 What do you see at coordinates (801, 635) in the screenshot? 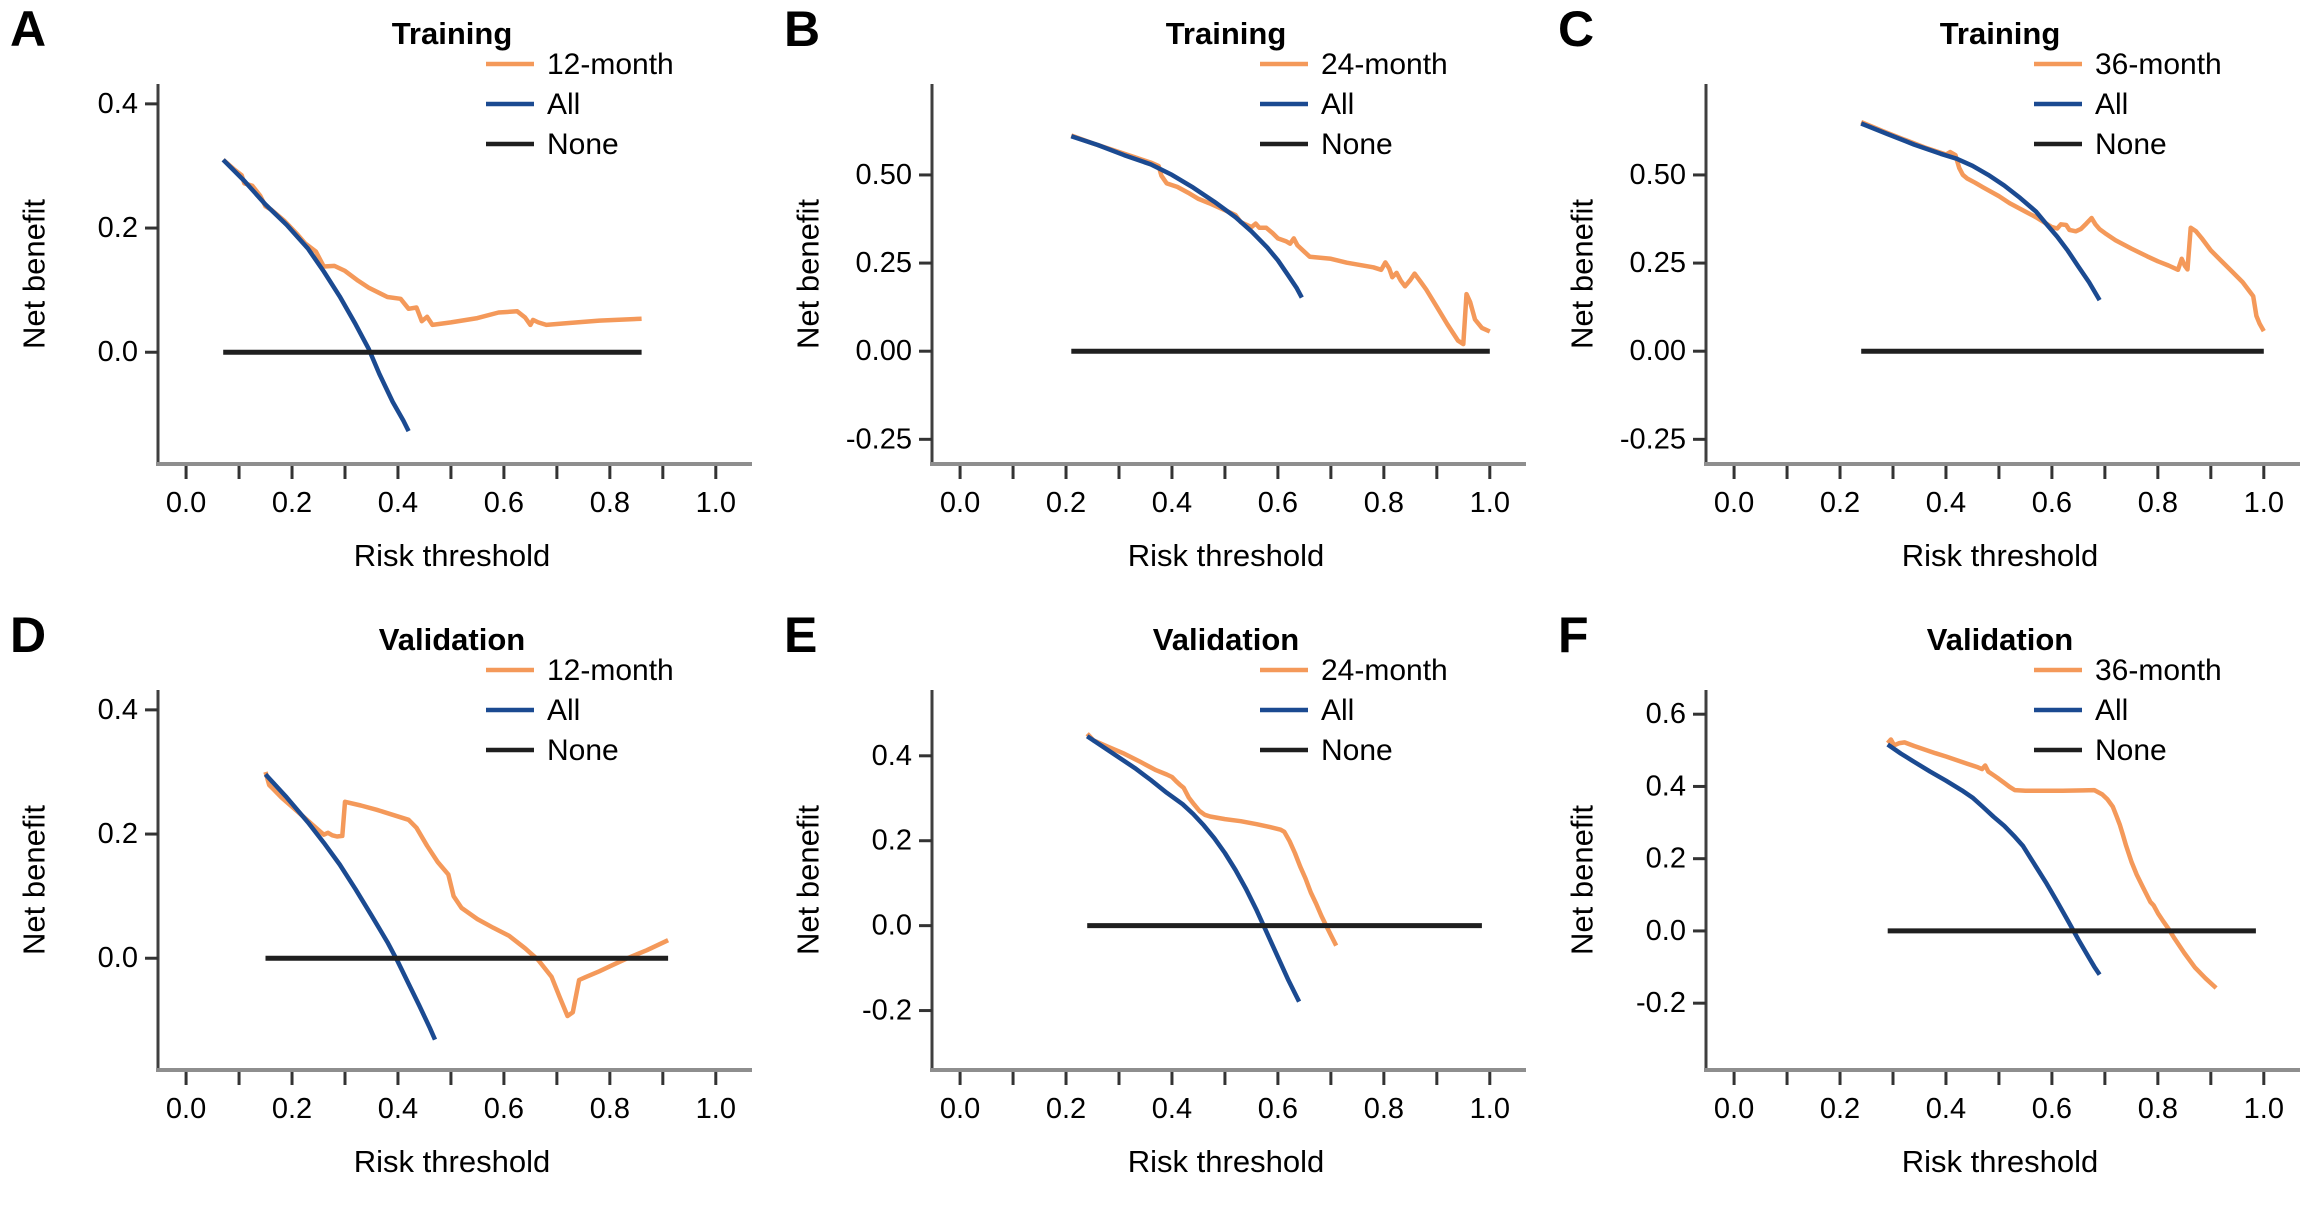
I see `panel-letter: E` at bounding box center [801, 635].